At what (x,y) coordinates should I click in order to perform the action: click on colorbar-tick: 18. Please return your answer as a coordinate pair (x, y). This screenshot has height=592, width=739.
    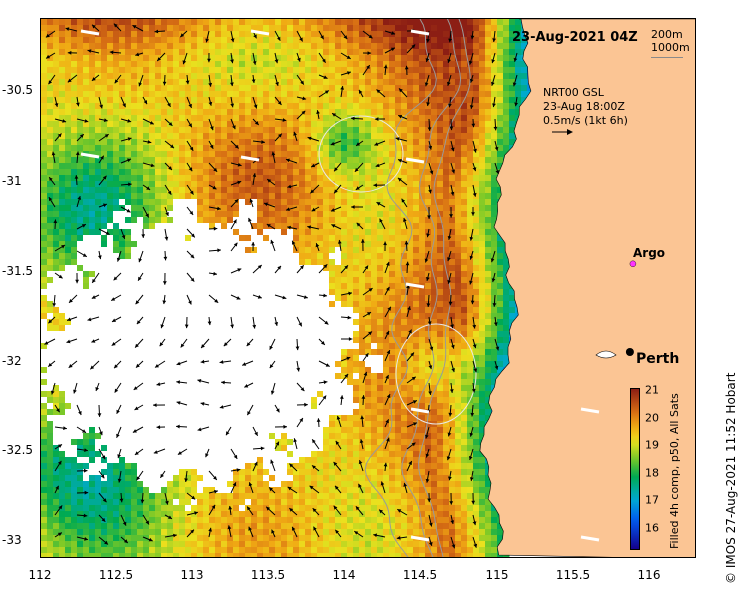
    Looking at the image, I should click on (652, 473).